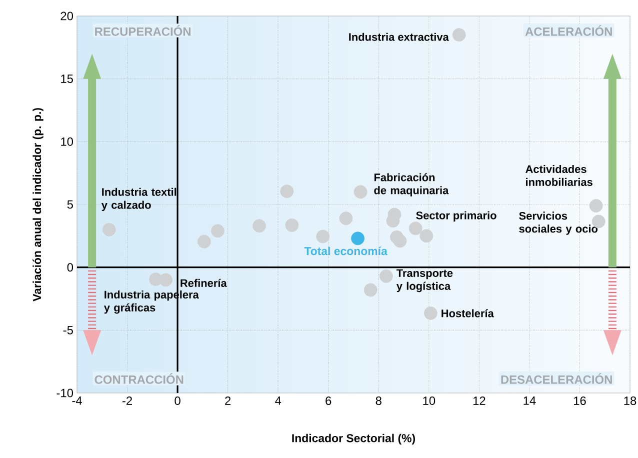  What do you see at coordinates (278, 400) in the screenshot?
I see `x-tick-label: 4` at bounding box center [278, 400].